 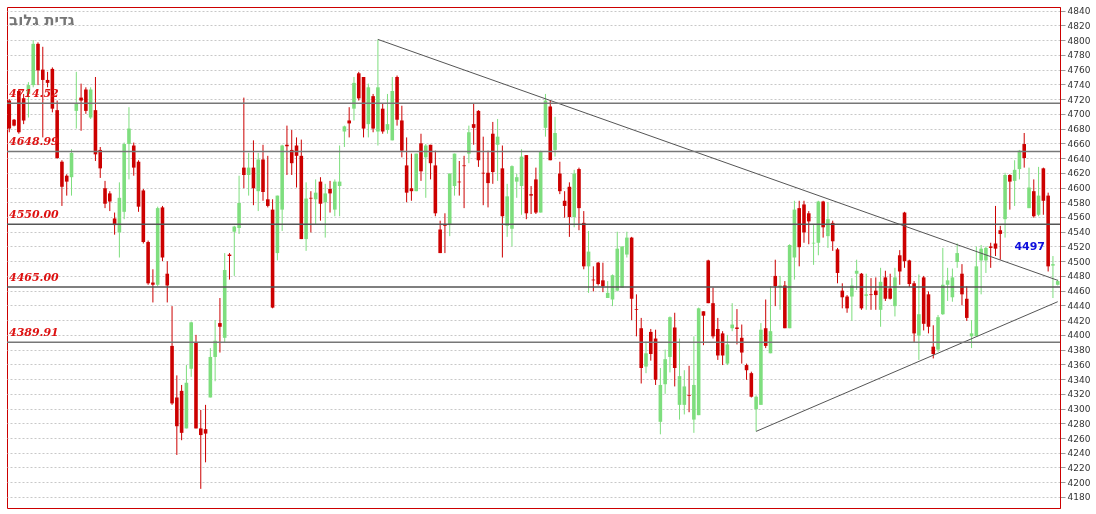 What do you see at coordinates (1079, 423) in the screenshot?
I see `y-tick-label: 4280` at bounding box center [1079, 423].